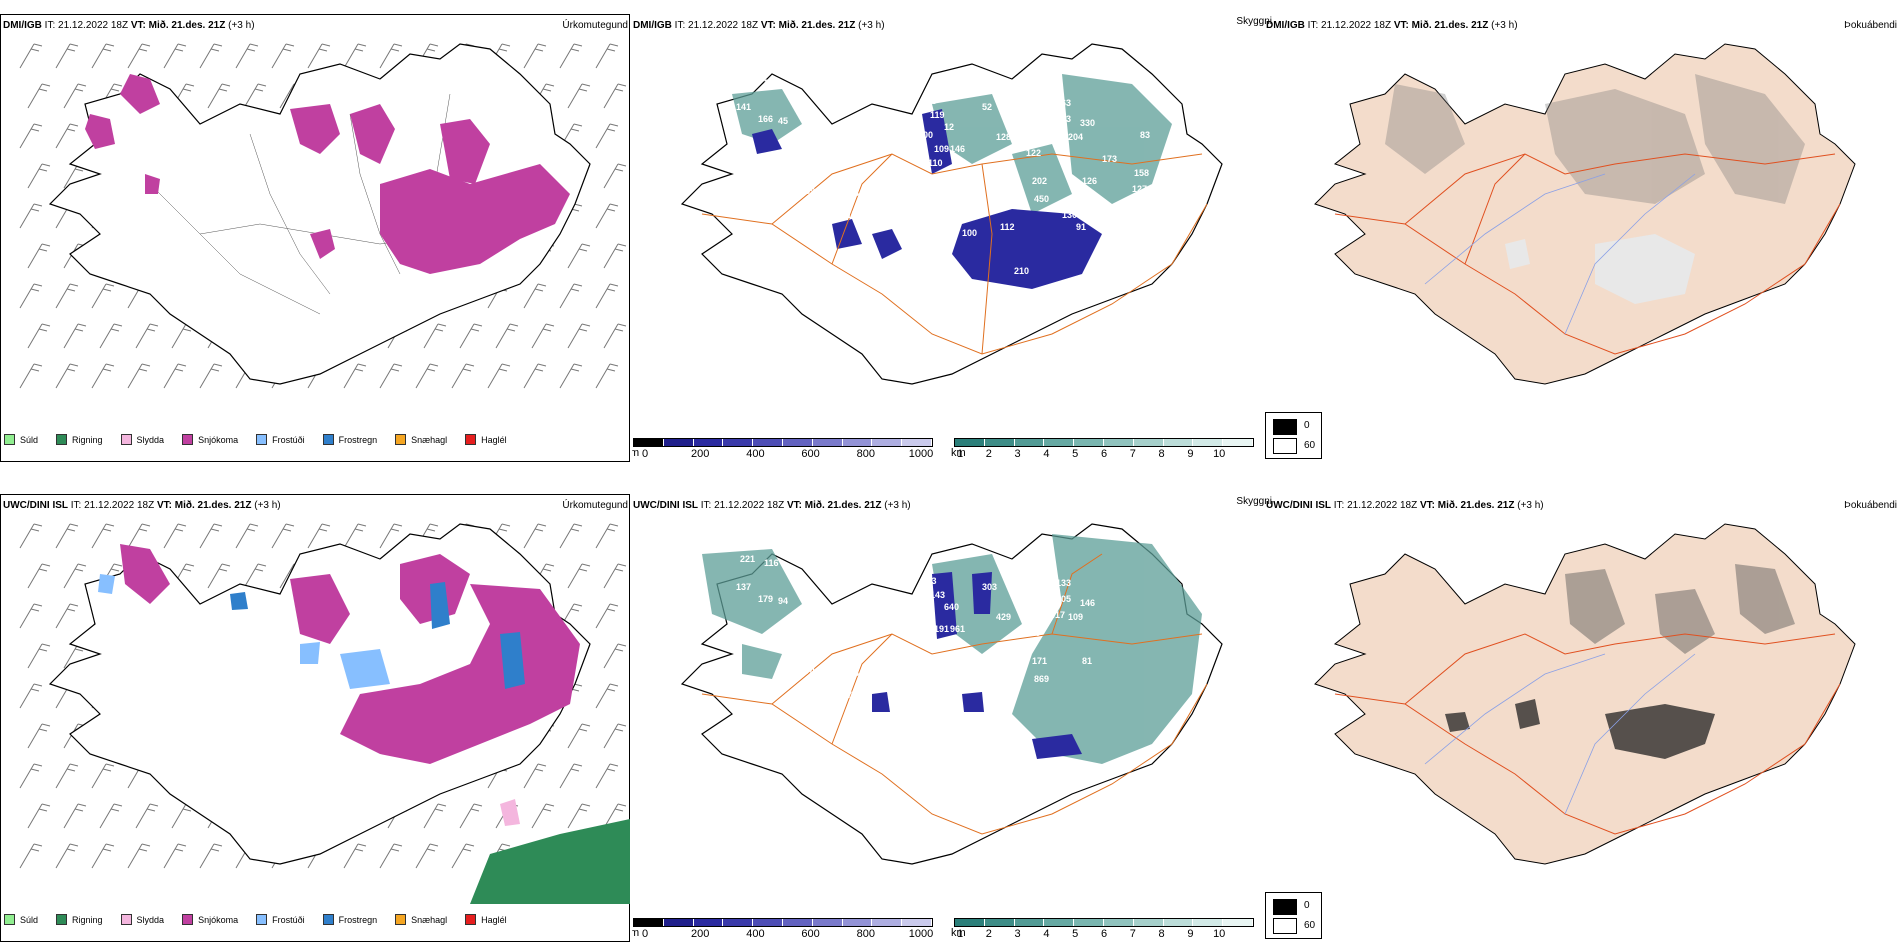 The width and height of the screenshot is (1900, 950). I want to click on legend-item-haglel: Haglél, so click(486, 439).